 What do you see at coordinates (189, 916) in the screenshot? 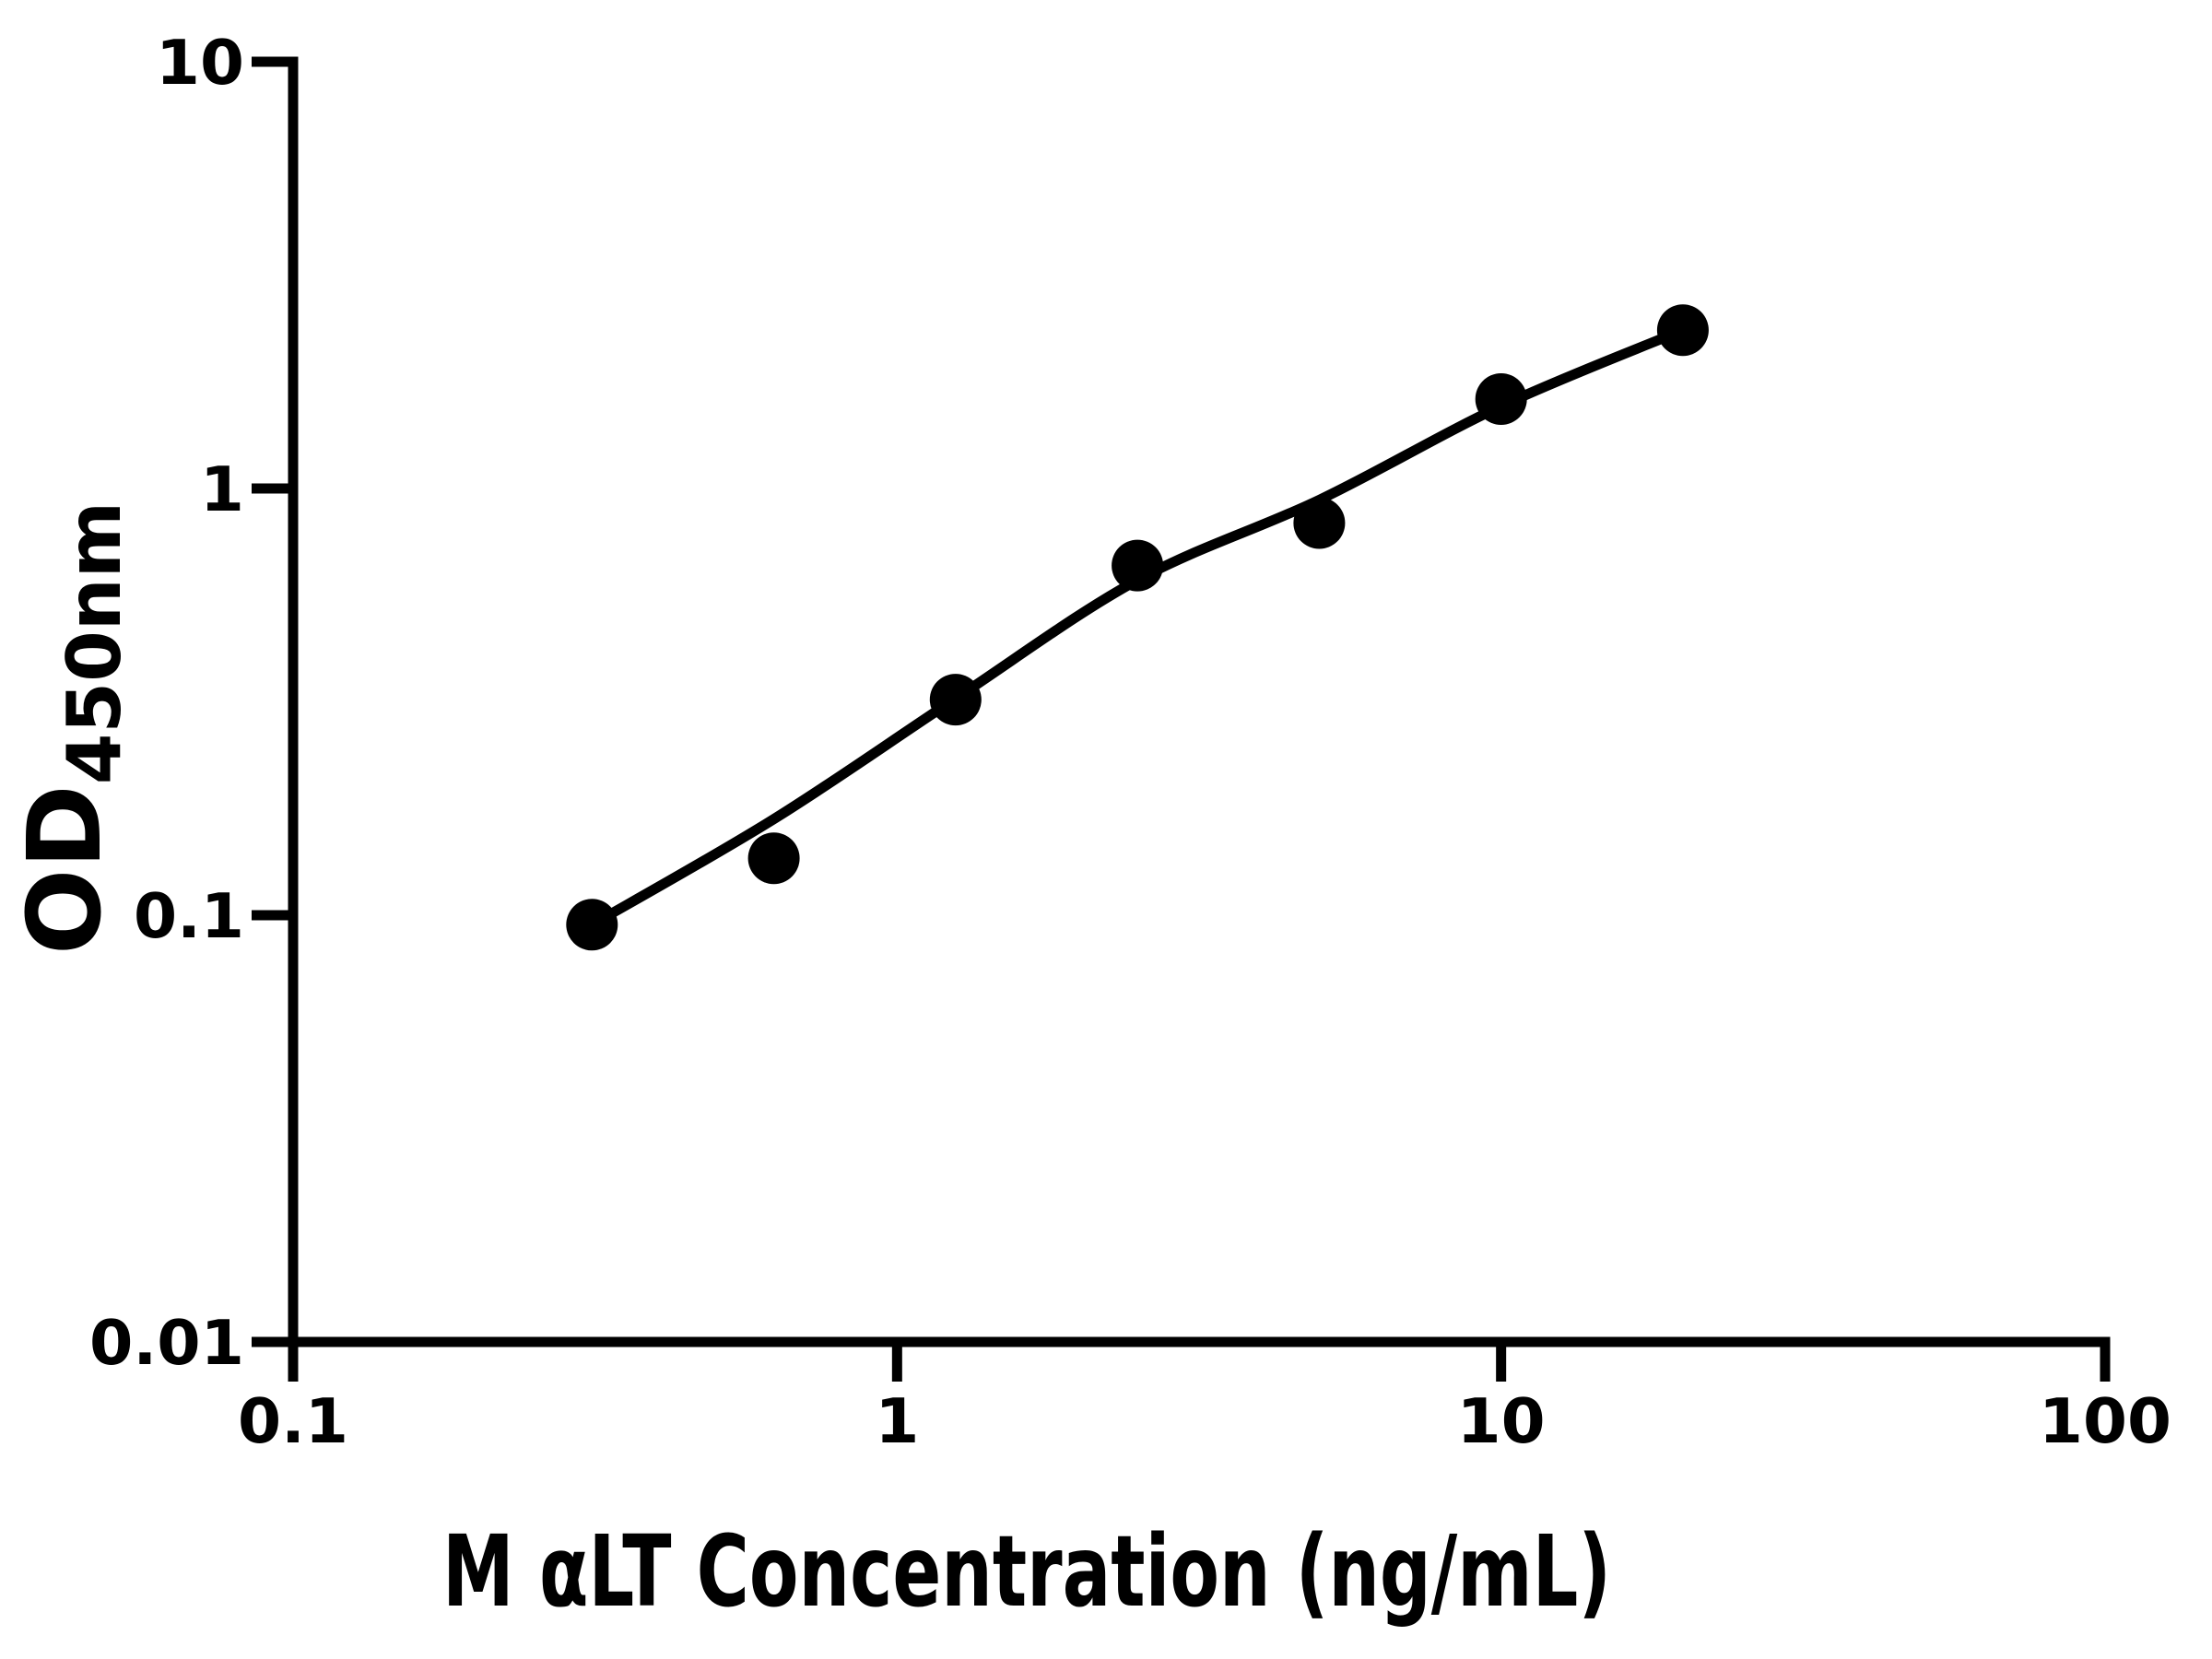
I see `y-tick-label: 0.1` at bounding box center [189, 916].